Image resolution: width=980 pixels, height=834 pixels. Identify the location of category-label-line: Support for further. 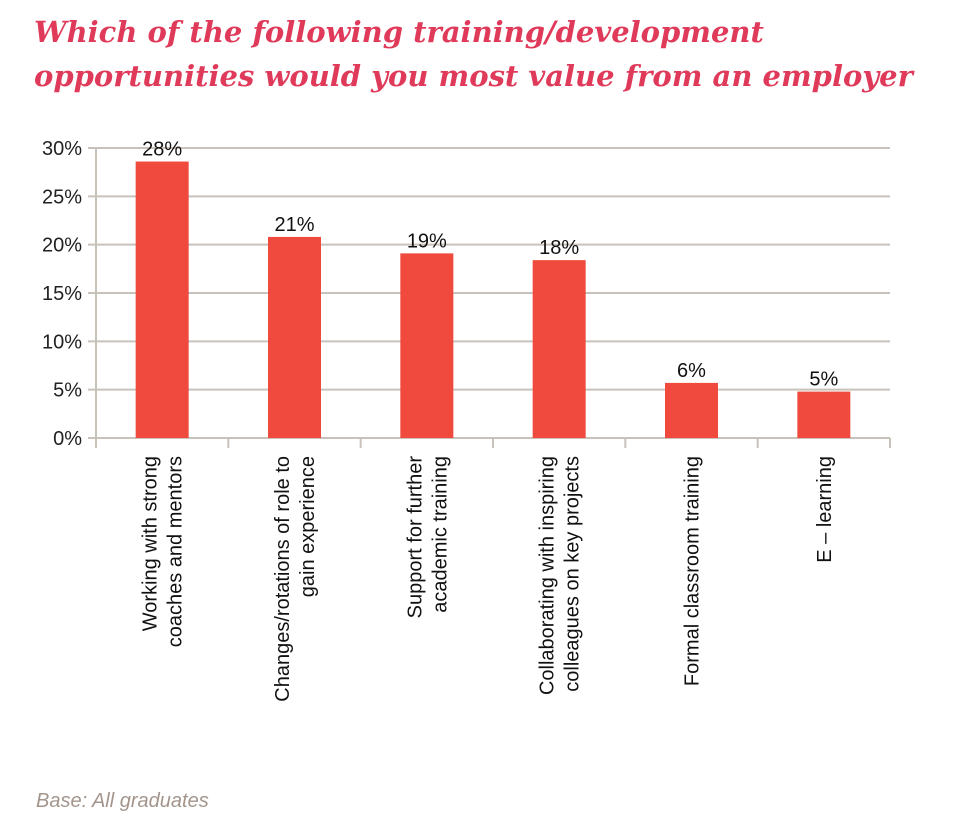
(415, 537).